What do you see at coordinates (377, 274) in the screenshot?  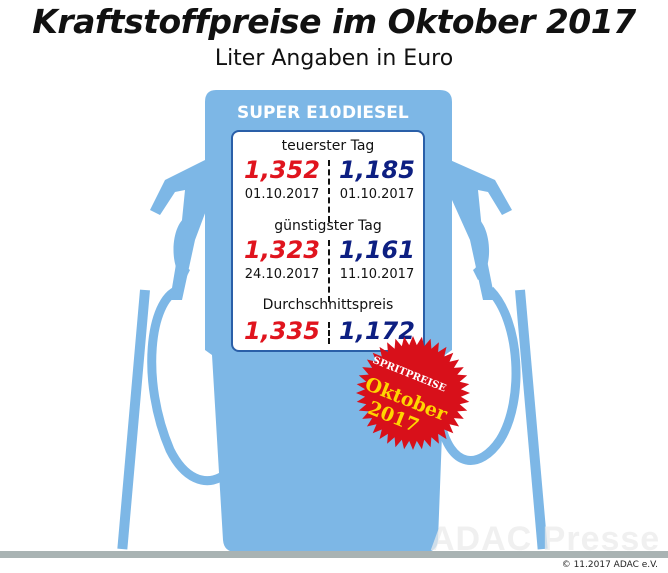 I see `diesel-date-cheapest: 11.10.2017` at bounding box center [377, 274].